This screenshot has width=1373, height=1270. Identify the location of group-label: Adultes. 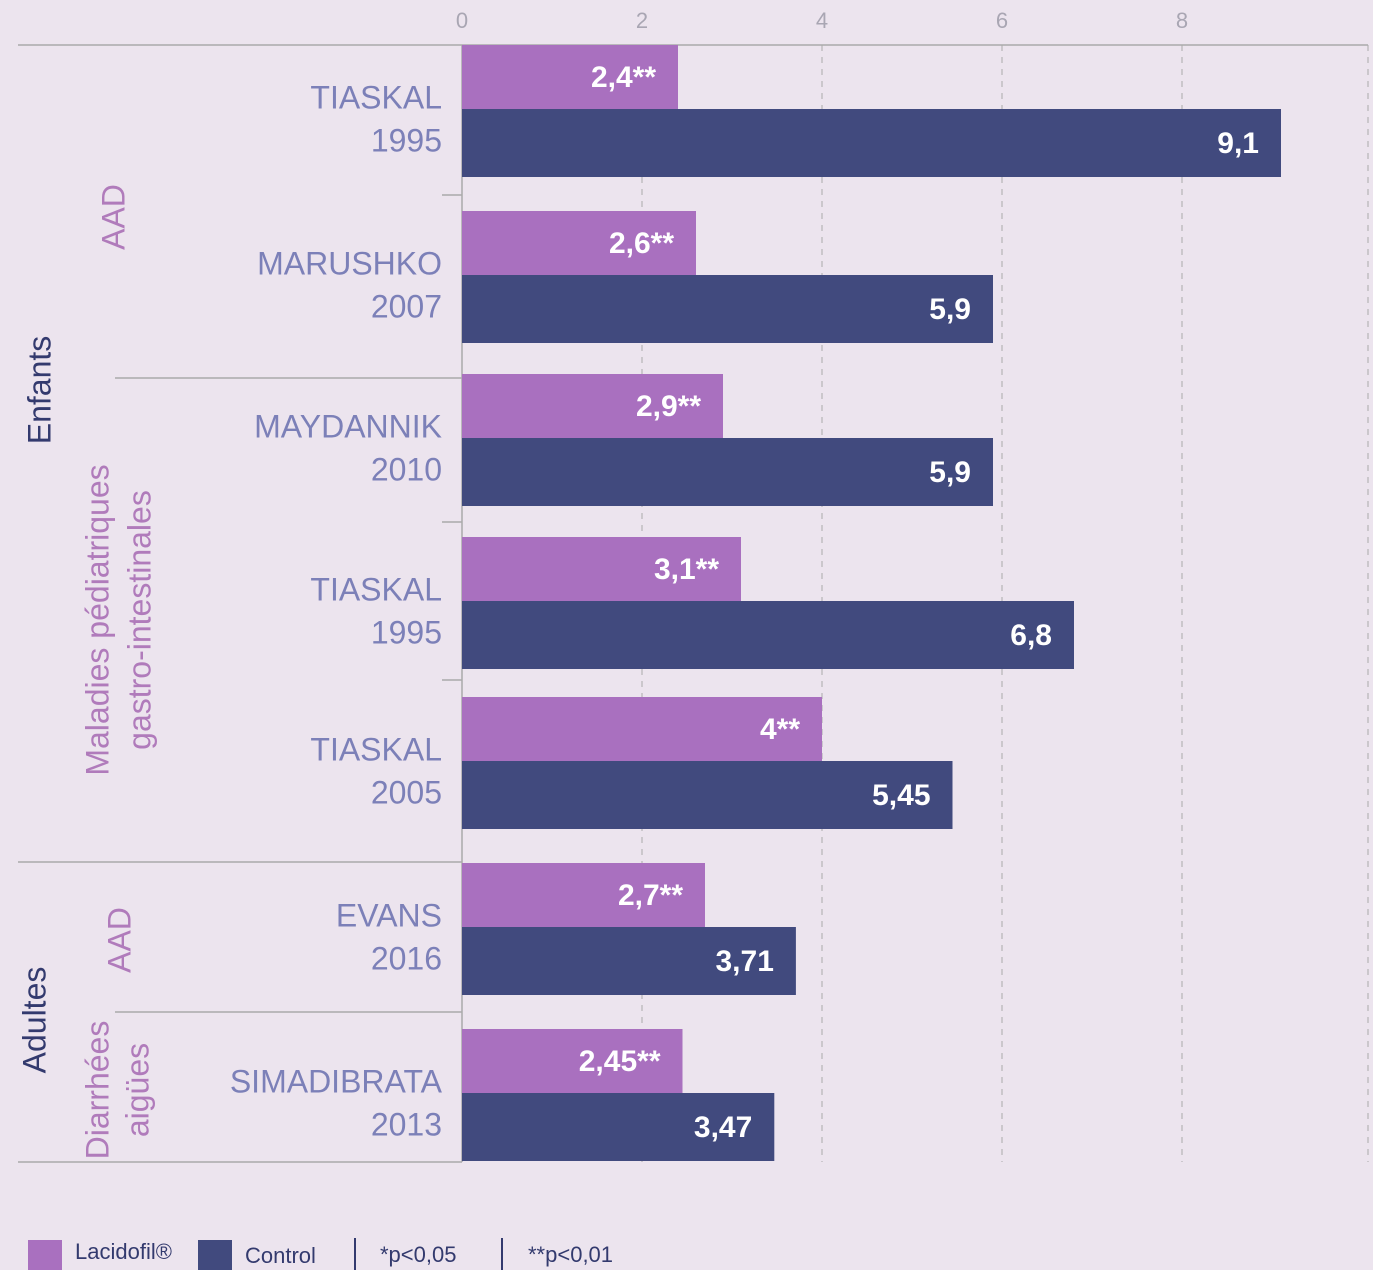
(34, 1020).